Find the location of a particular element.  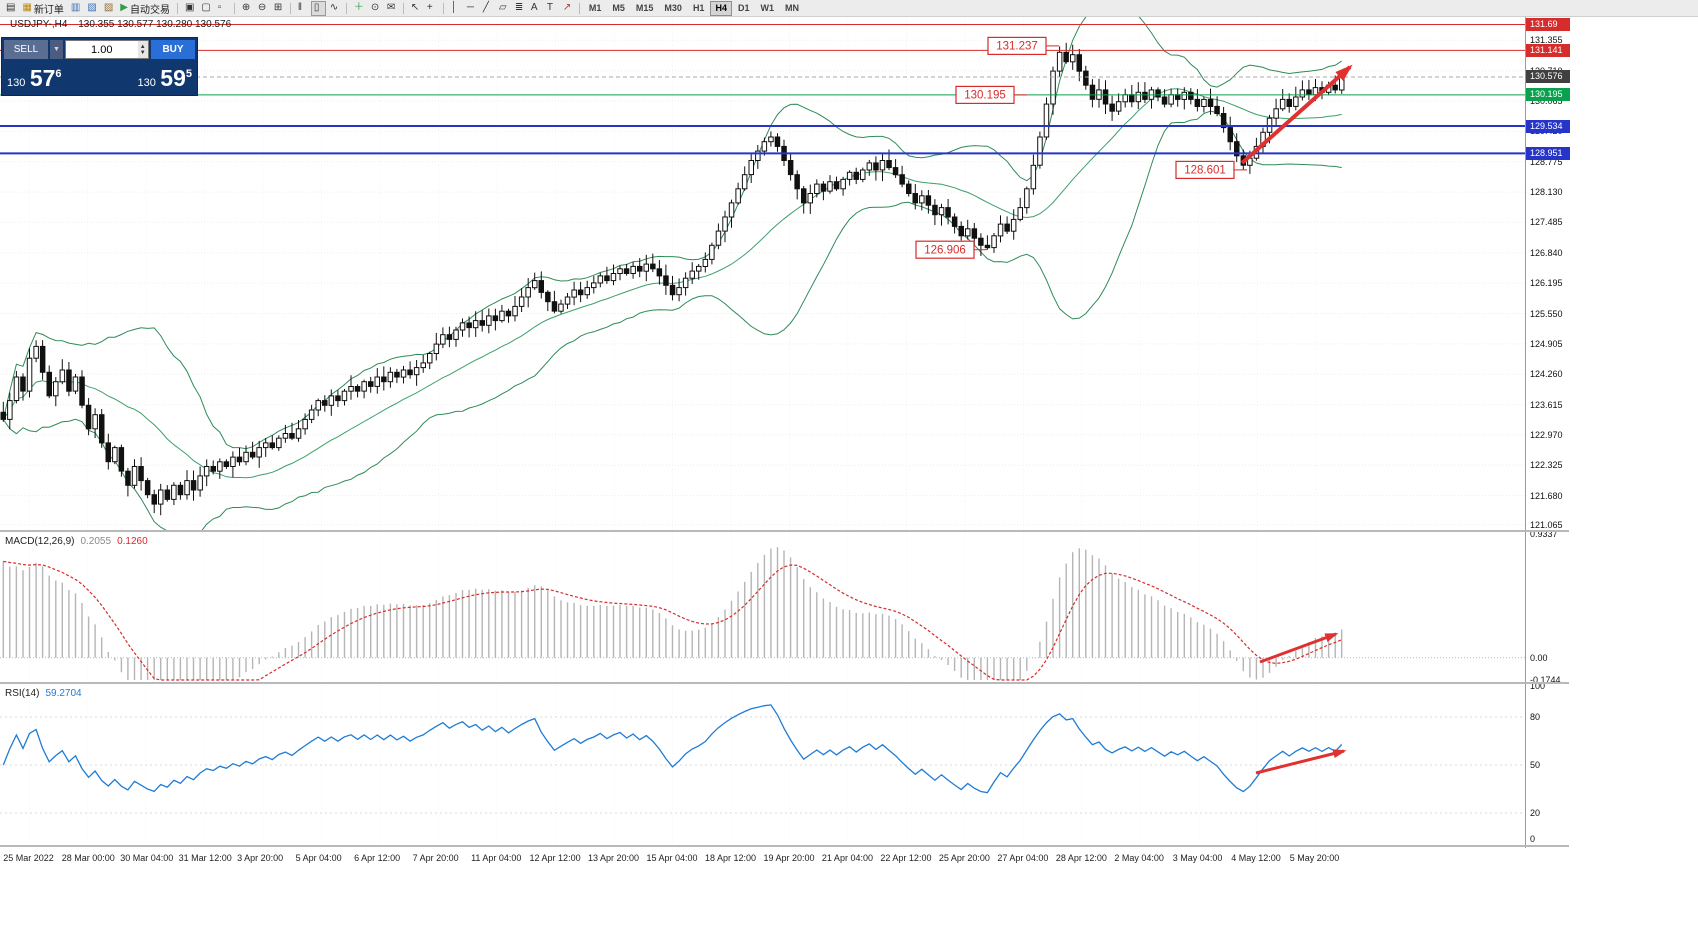

macd-histogram is located at coordinates (672, 613).